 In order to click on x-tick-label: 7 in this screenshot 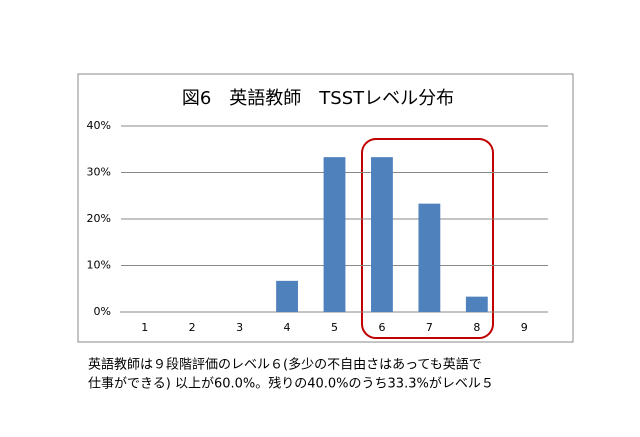, I will do `click(429, 327)`.